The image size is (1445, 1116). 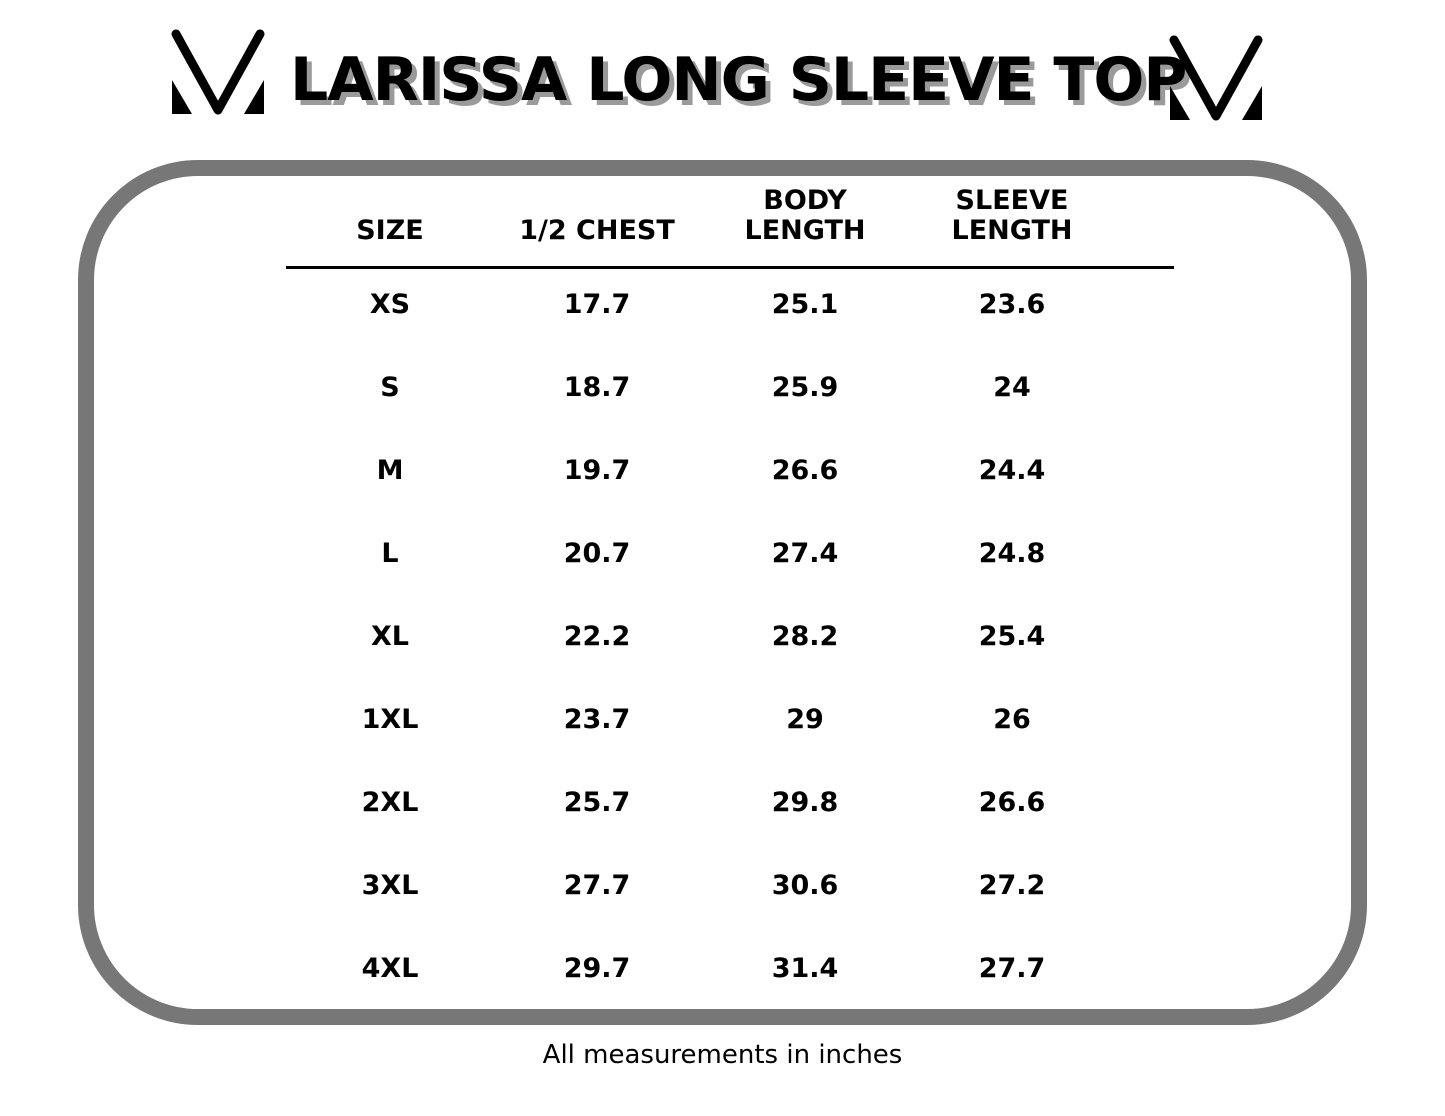 What do you see at coordinates (1012, 636) in the screenshot?
I see `sleeve-length-cell: 25.4` at bounding box center [1012, 636].